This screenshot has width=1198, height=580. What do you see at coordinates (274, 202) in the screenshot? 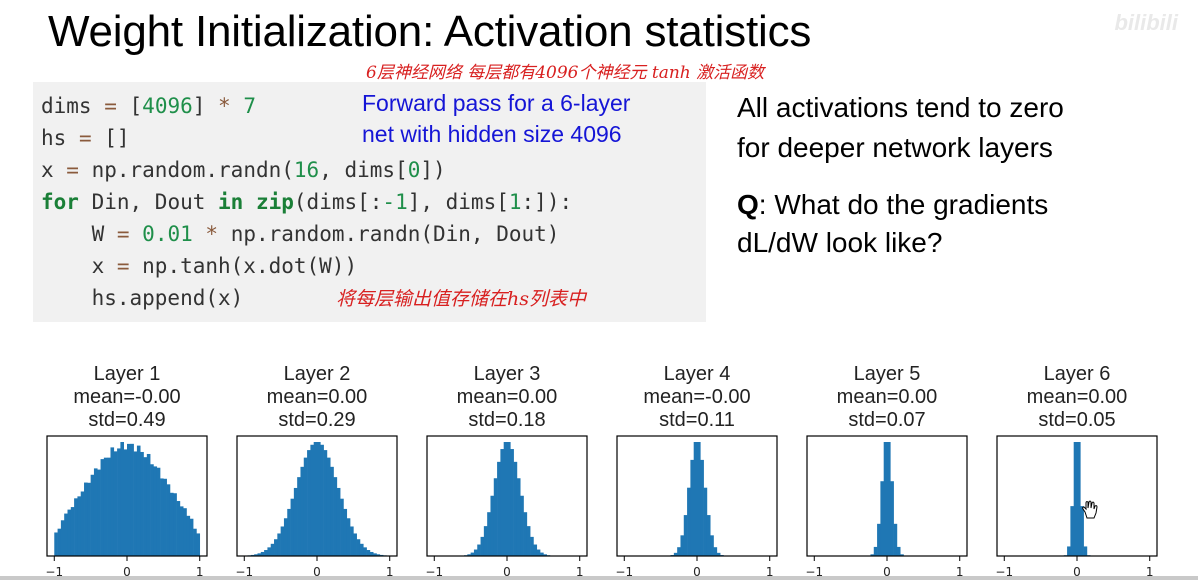
I see `code-token: zip` at bounding box center [274, 202].